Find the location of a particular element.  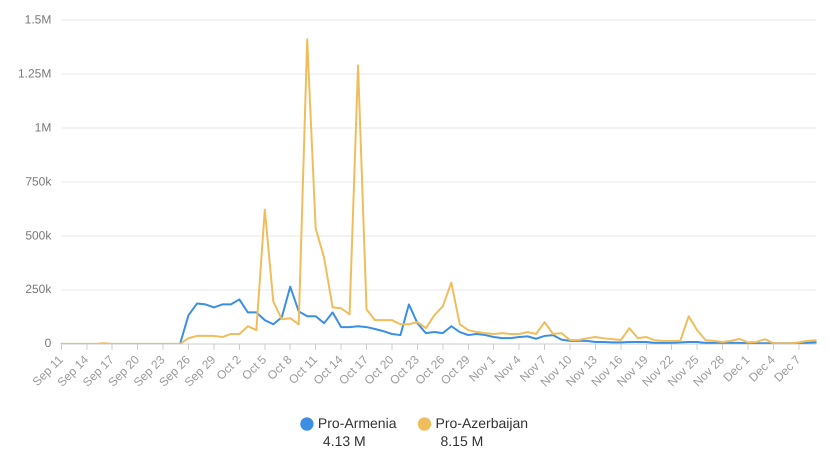

y-tick-label: 1M is located at coordinates (43, 127).